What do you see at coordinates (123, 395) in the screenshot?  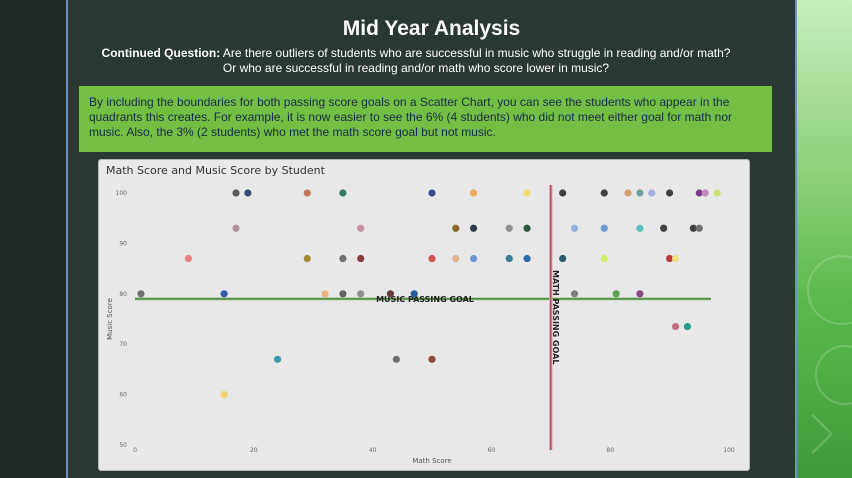 I see `y-tick-label: 60` at bounding box center [123, 395].